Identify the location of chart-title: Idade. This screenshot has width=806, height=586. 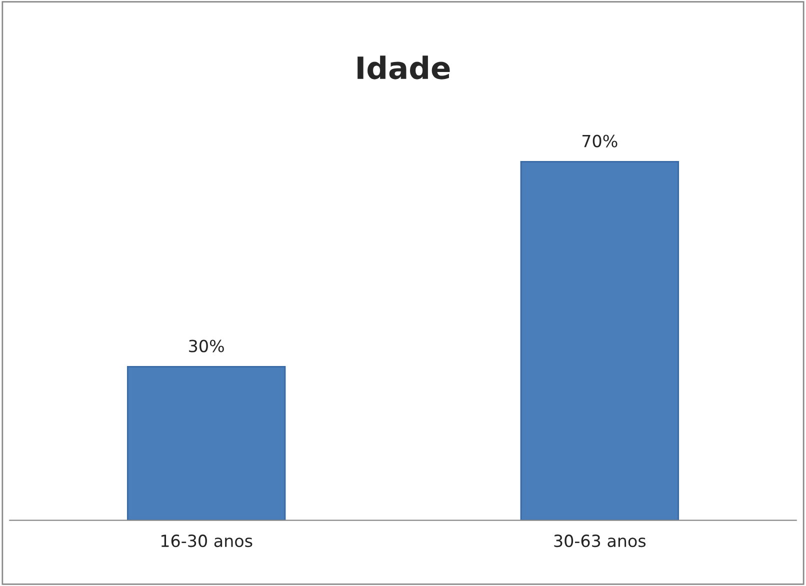
(404, 68).